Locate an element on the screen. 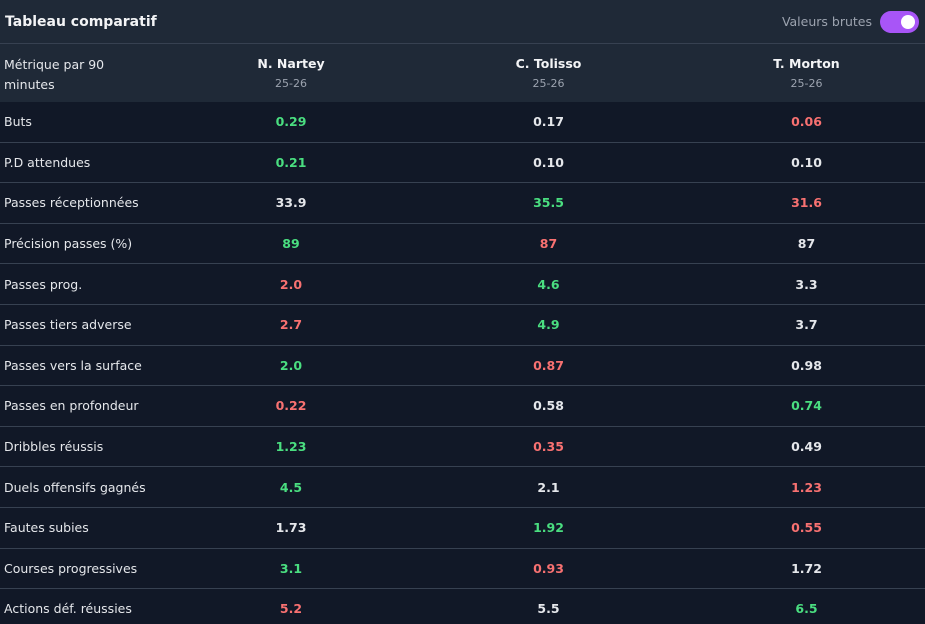  metric-label: Passes en profondeur is located at coordinates (71, 406).